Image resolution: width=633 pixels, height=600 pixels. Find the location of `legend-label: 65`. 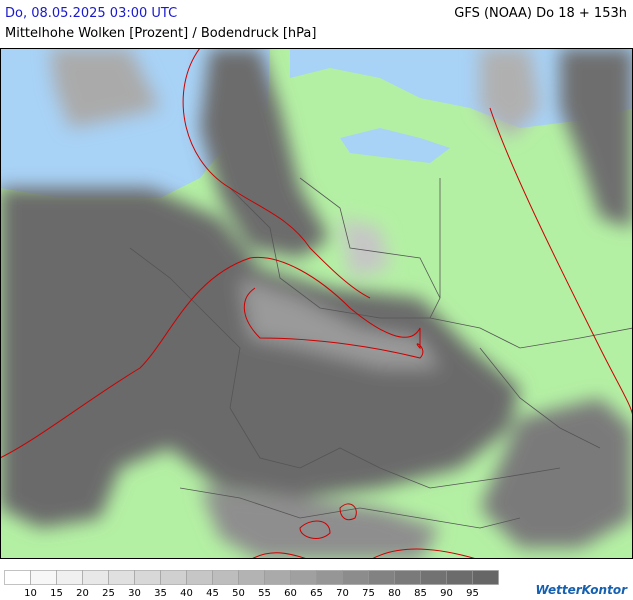

legend-label: 65 is located at coordinates (316, 593).